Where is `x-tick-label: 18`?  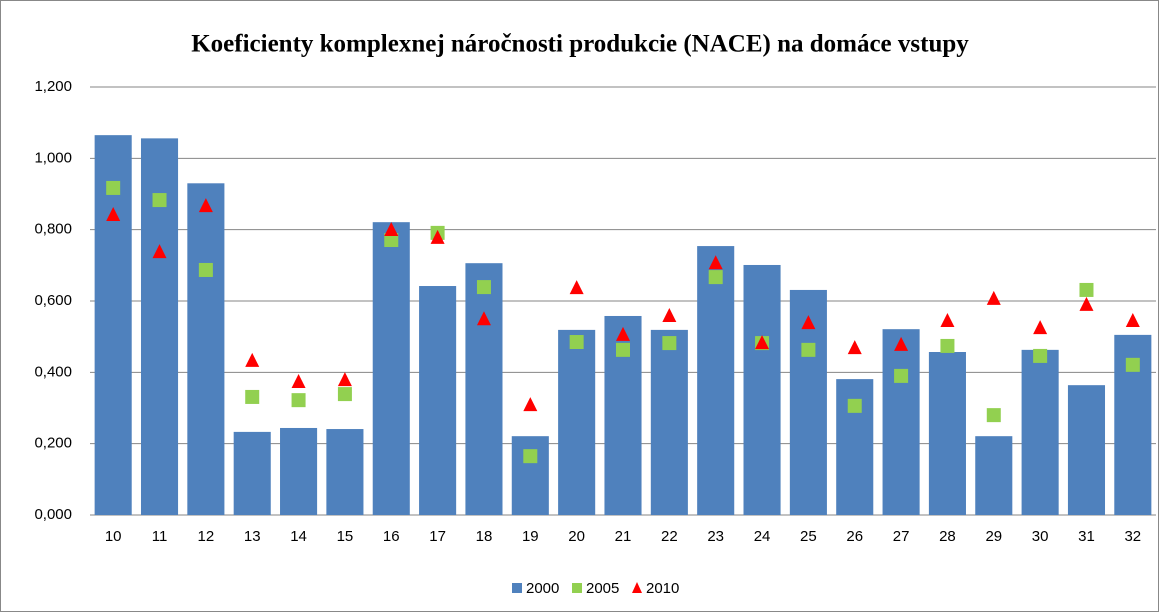
x-tick-label: 18 is located at coordinates (484, 536).